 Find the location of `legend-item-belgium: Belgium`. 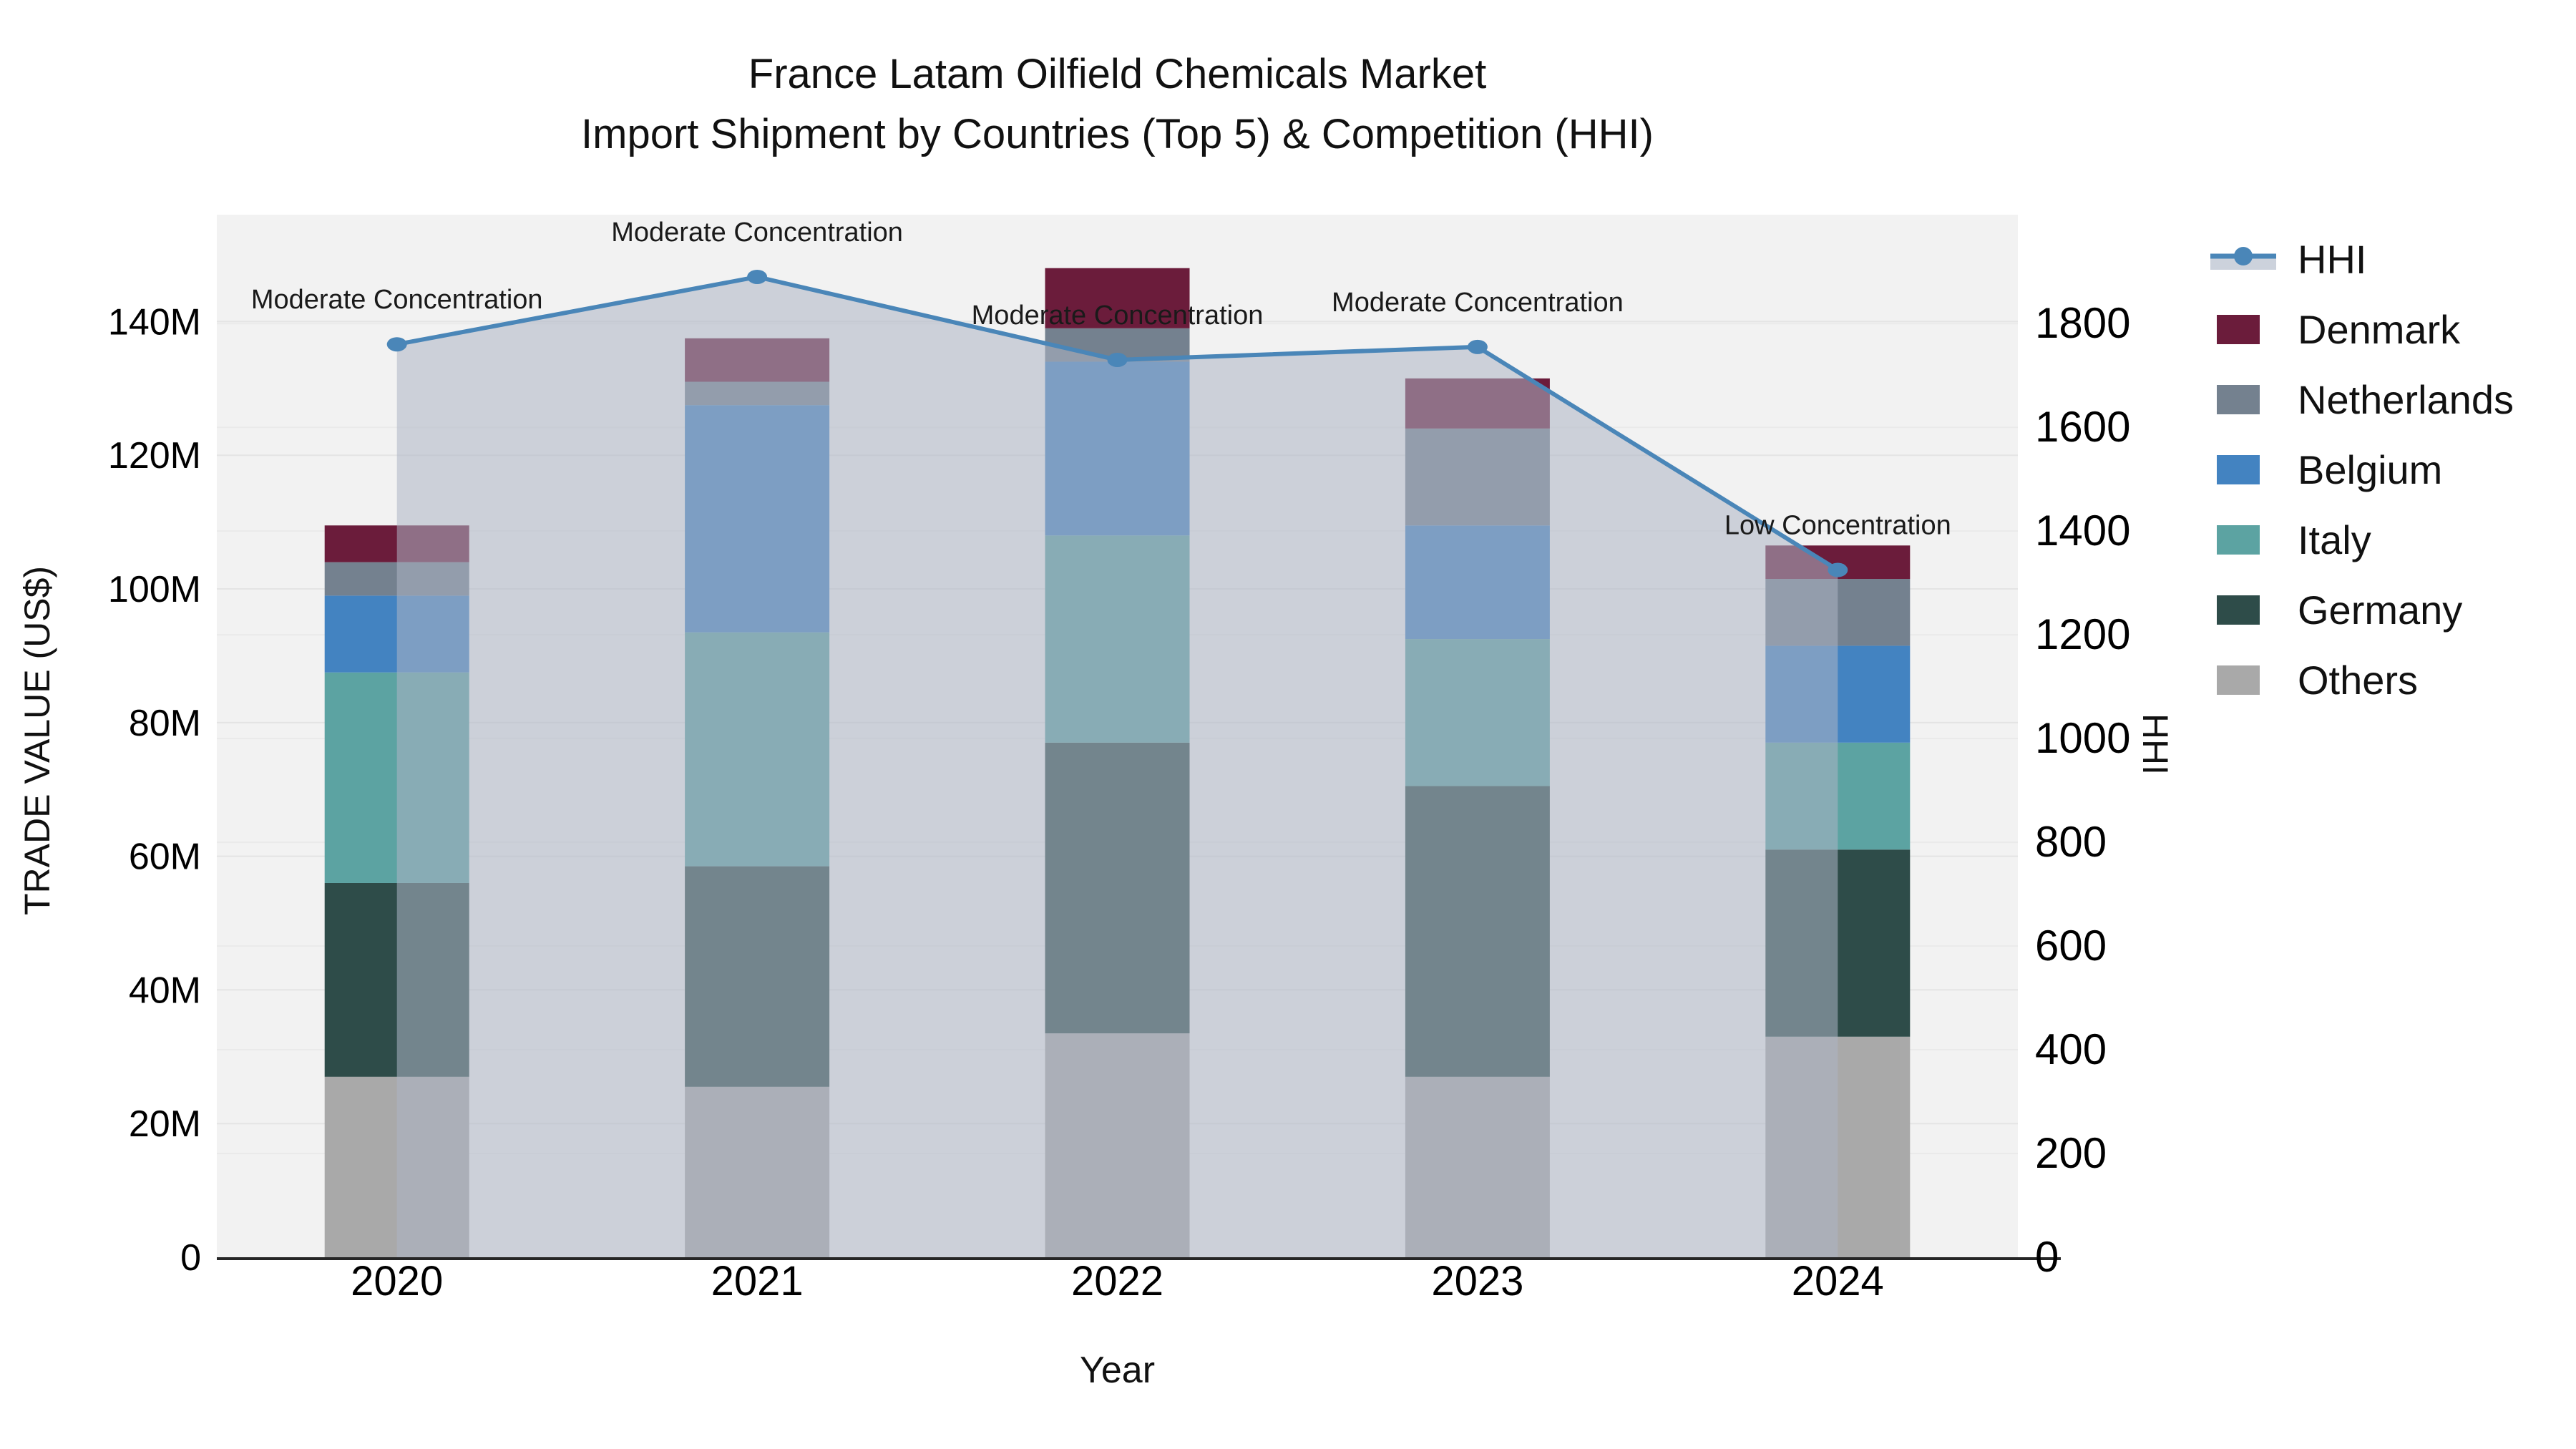

legend-item-belgium: Belgium is located at coordinates (2360, 469).